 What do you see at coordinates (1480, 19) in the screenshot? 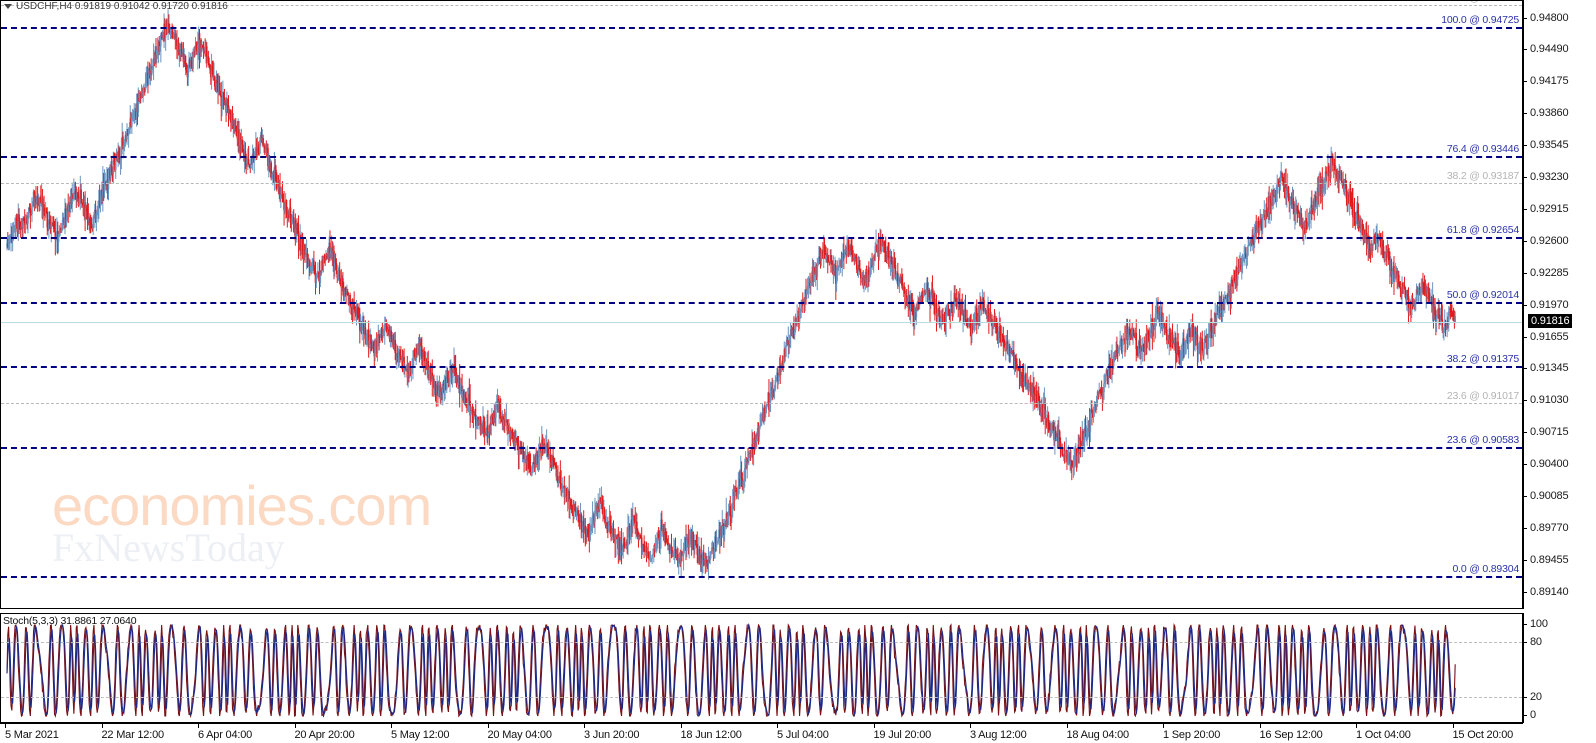
I see `fibonacci-level-label: 100.0 @ 0.94725` at bounding box center [1480, 19].